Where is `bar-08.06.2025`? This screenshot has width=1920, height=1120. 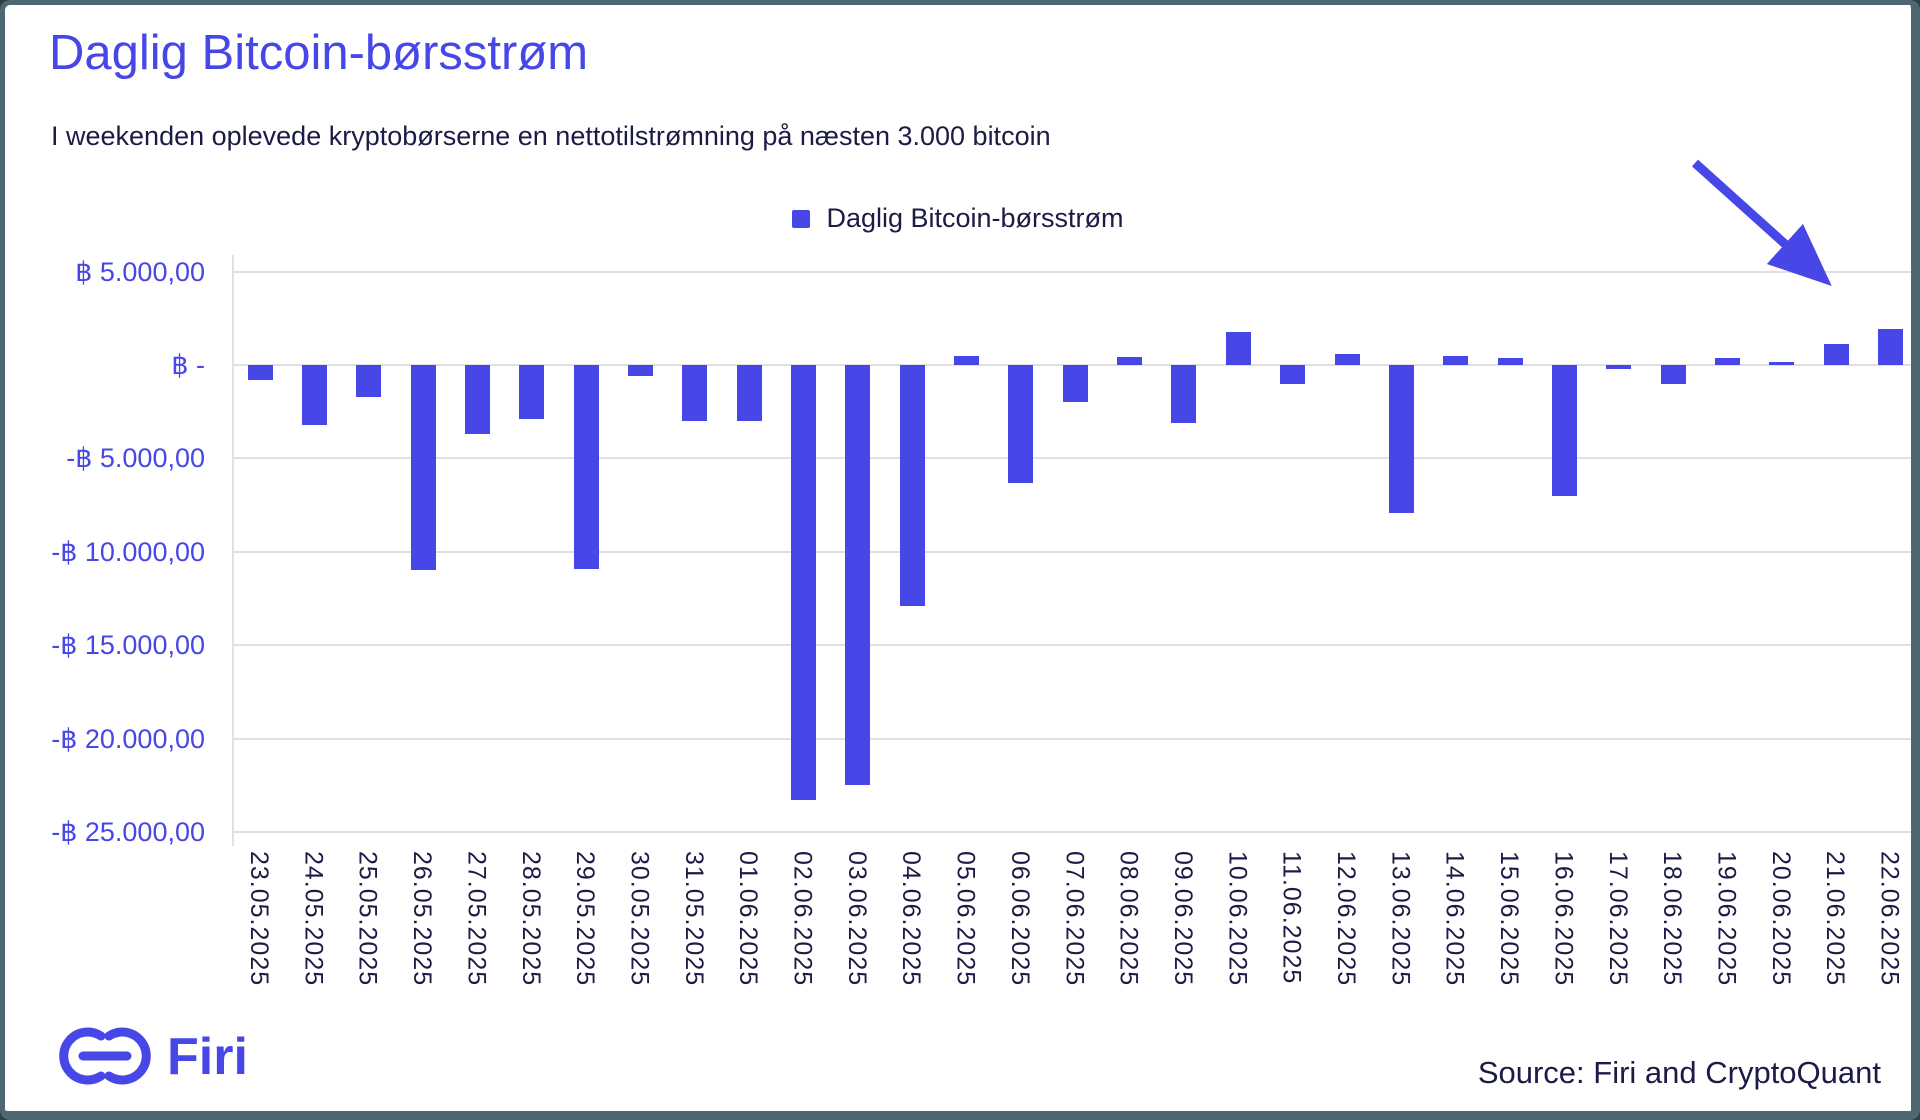
bar-08.06.2025 is located at coordinates (1130, 360).